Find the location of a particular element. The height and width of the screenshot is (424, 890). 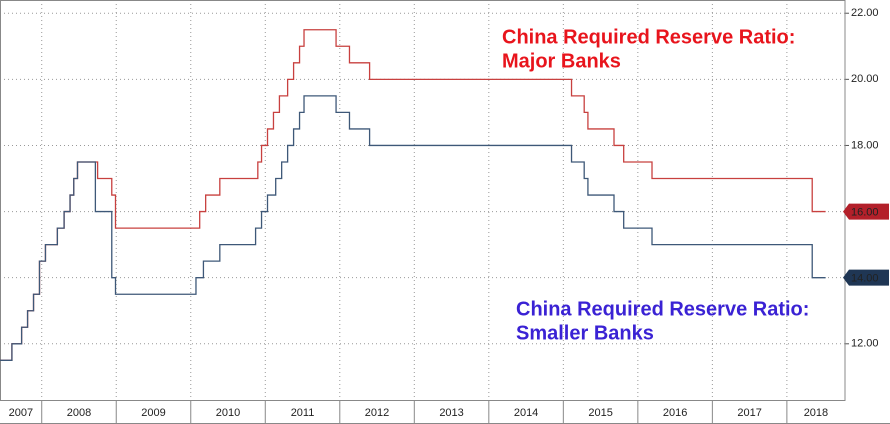

end-label: 16.00 is located at coordinates (865, 212).